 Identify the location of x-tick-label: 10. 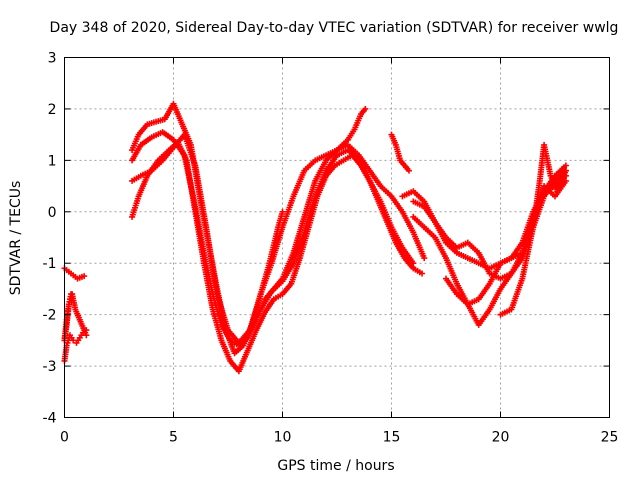
(283, 438).